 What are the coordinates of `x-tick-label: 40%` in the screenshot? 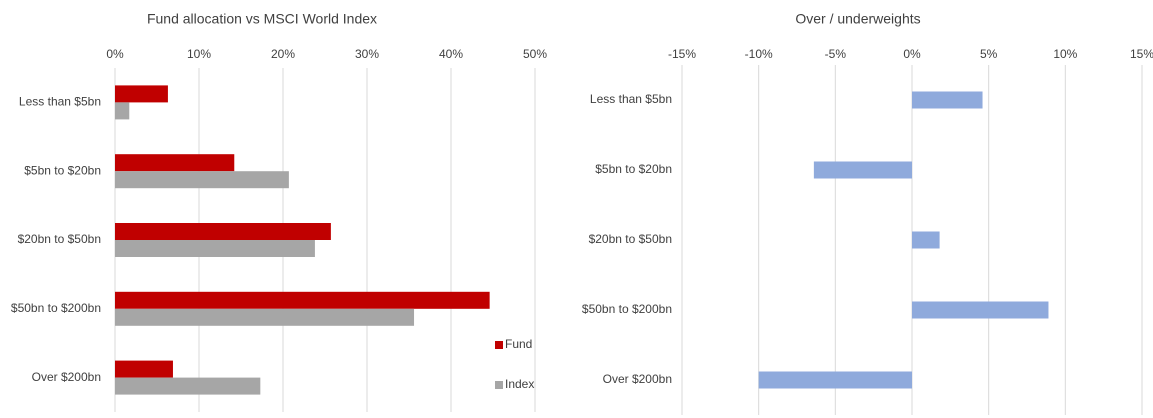 It's located at (451, 54).